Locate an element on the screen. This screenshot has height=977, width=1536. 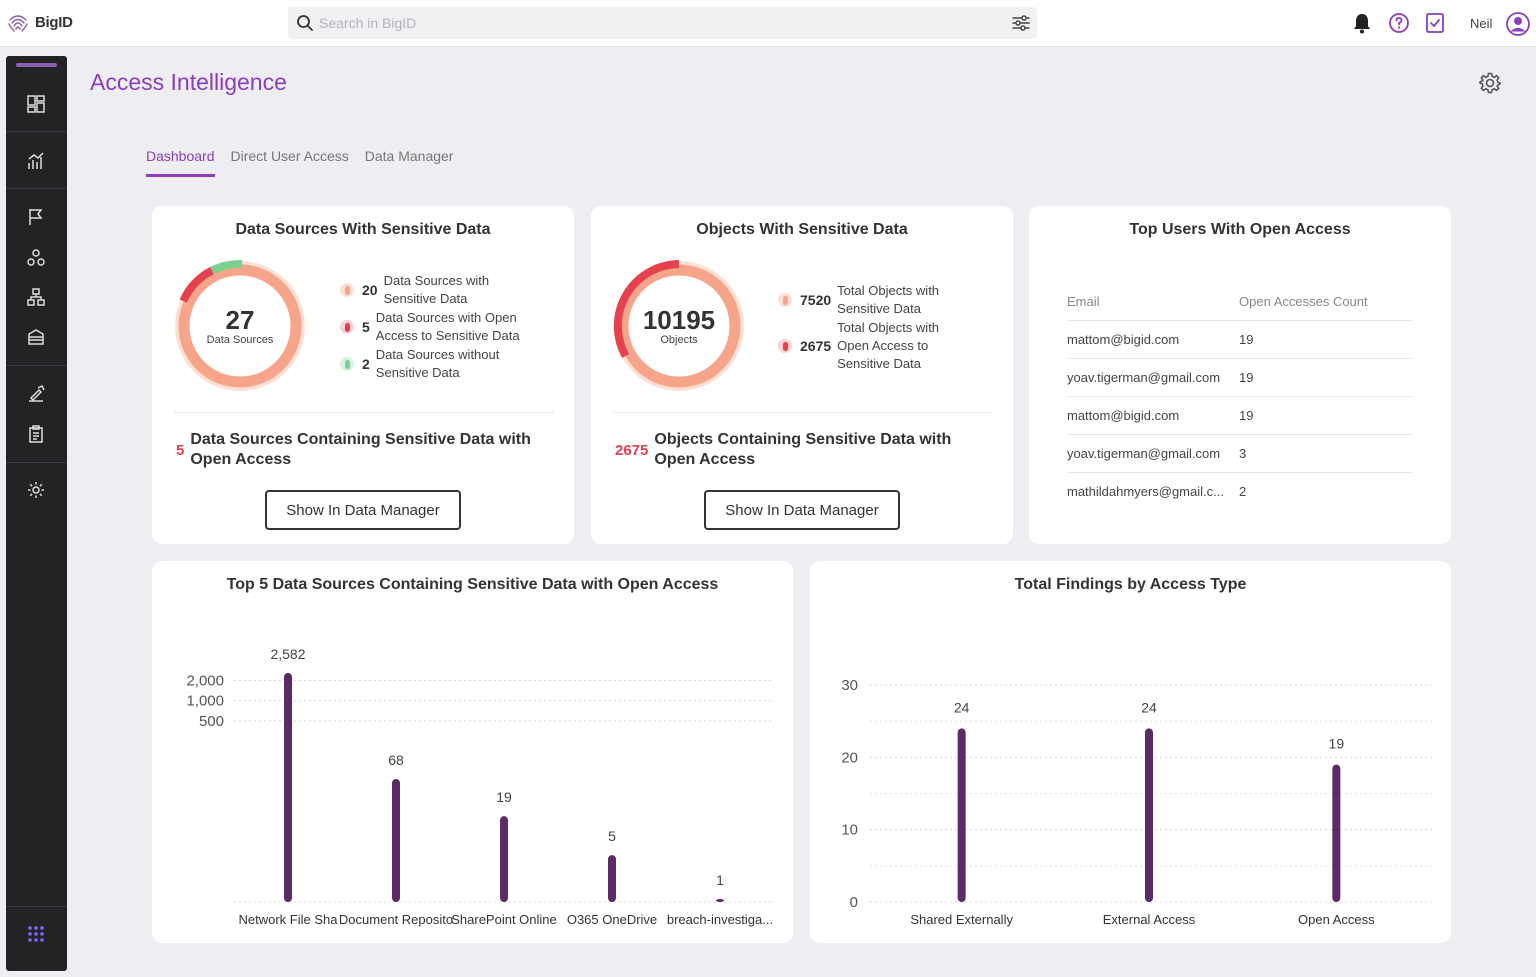
user-name: Neil is located at coordinates (1481, 23).